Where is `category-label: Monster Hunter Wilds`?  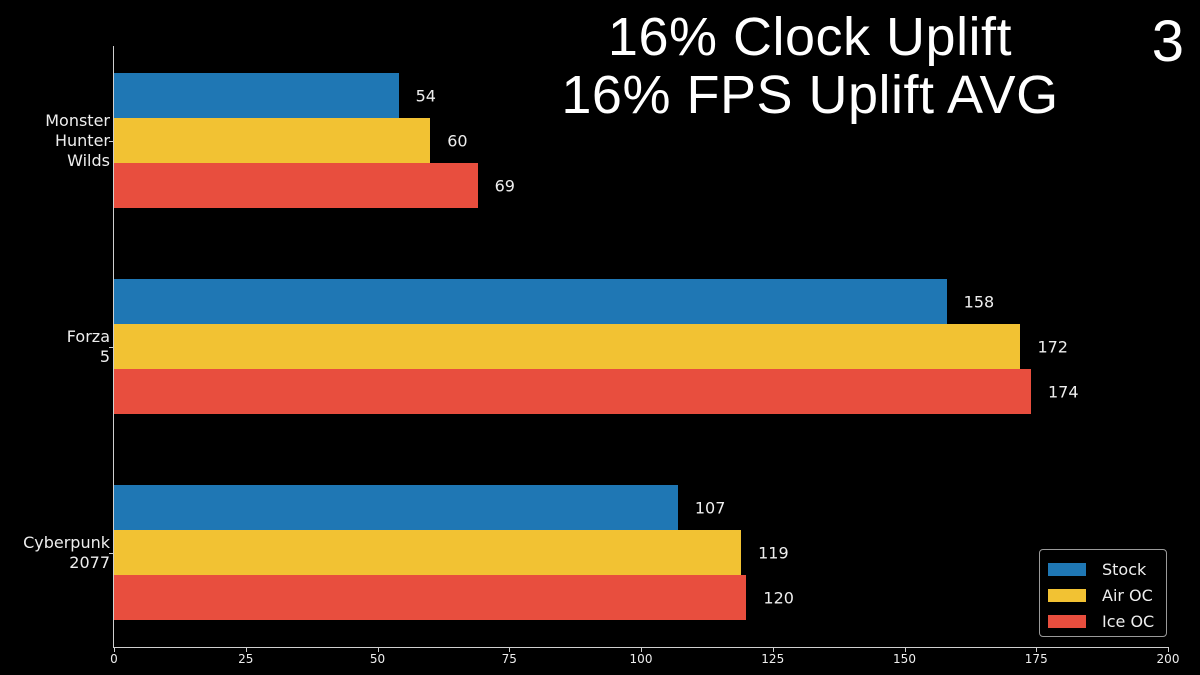
category-label: Monster Hunter Wilds is located at coordinates (77, 140).